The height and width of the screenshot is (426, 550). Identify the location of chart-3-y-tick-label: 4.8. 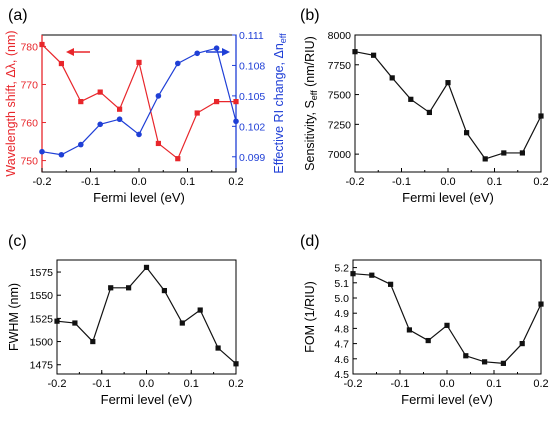
(341, 329).